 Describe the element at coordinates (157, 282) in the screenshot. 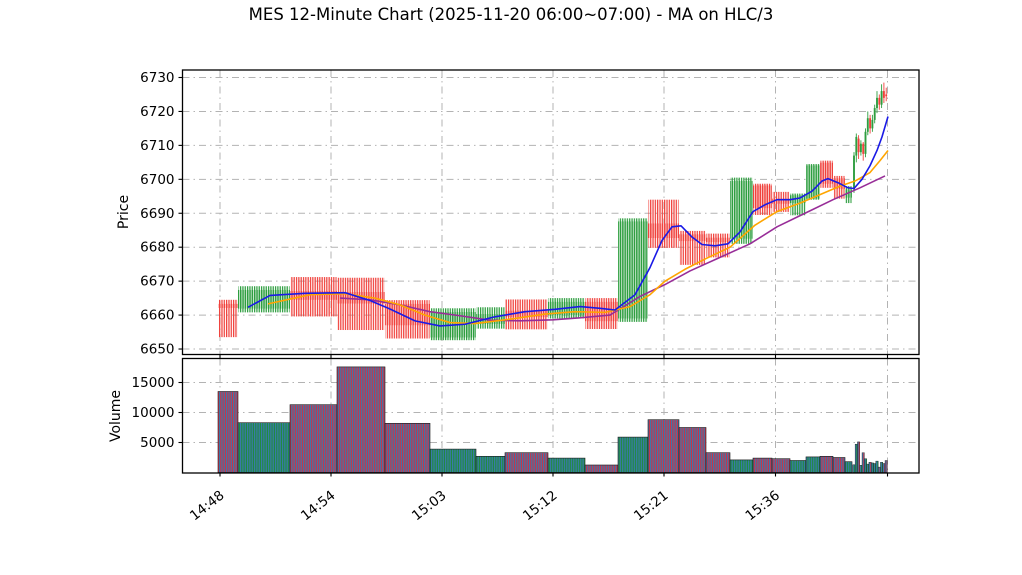

I see `price-tick-label: 6670` at that location.